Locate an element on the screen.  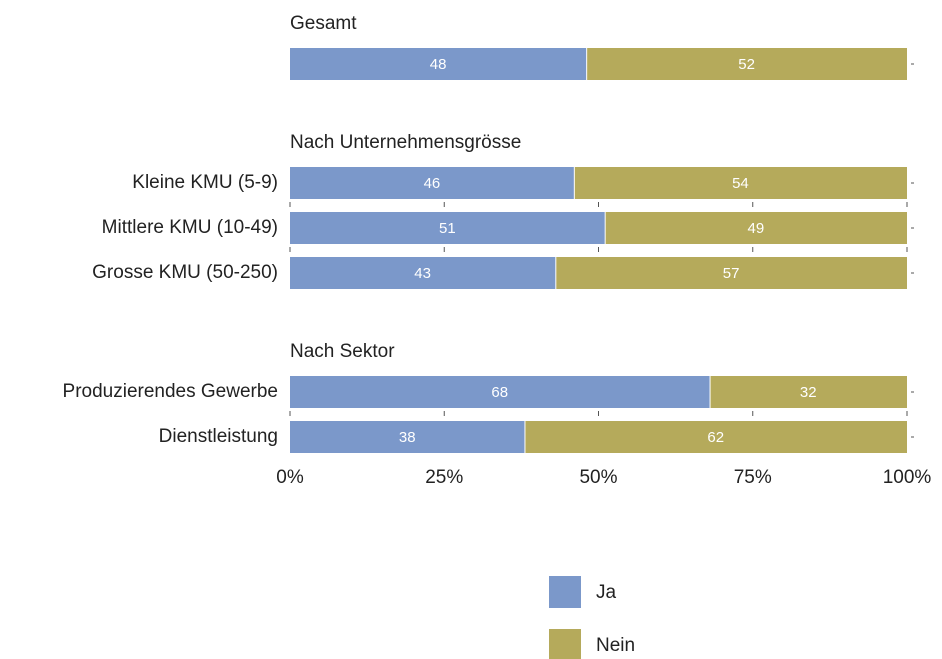
category-label: Dienstleistung is located at coordinates (218, 436).